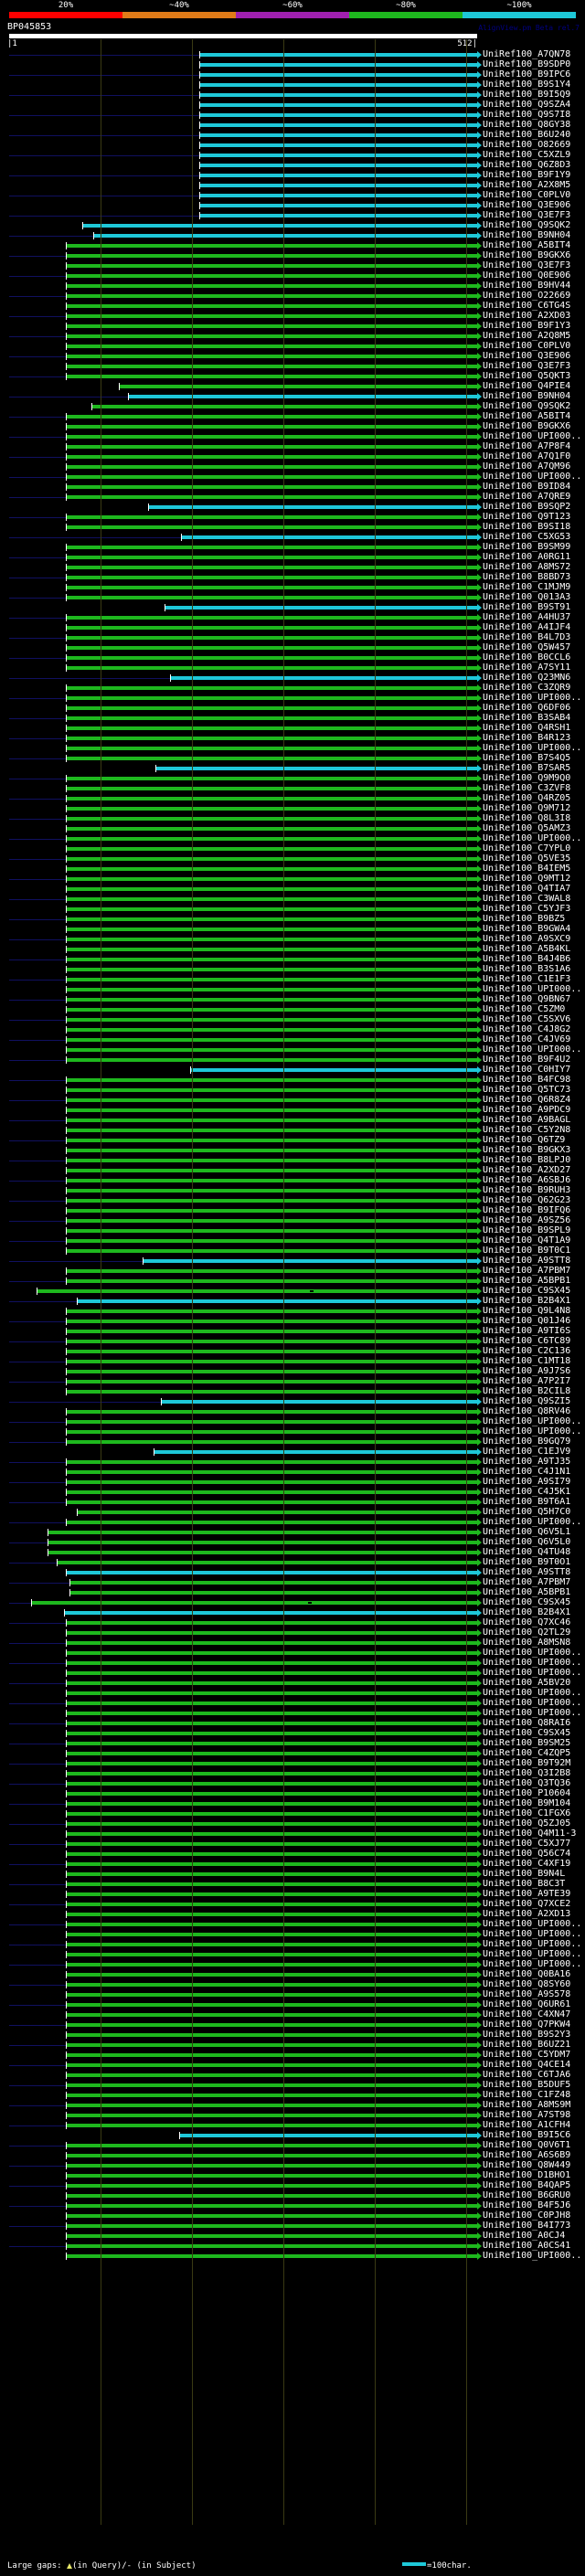 Image resolution: width=585 pixels, height=2576 pixels. I want to click on hit-label: UniRef100_Q6TZ9, so click(524, 1140).